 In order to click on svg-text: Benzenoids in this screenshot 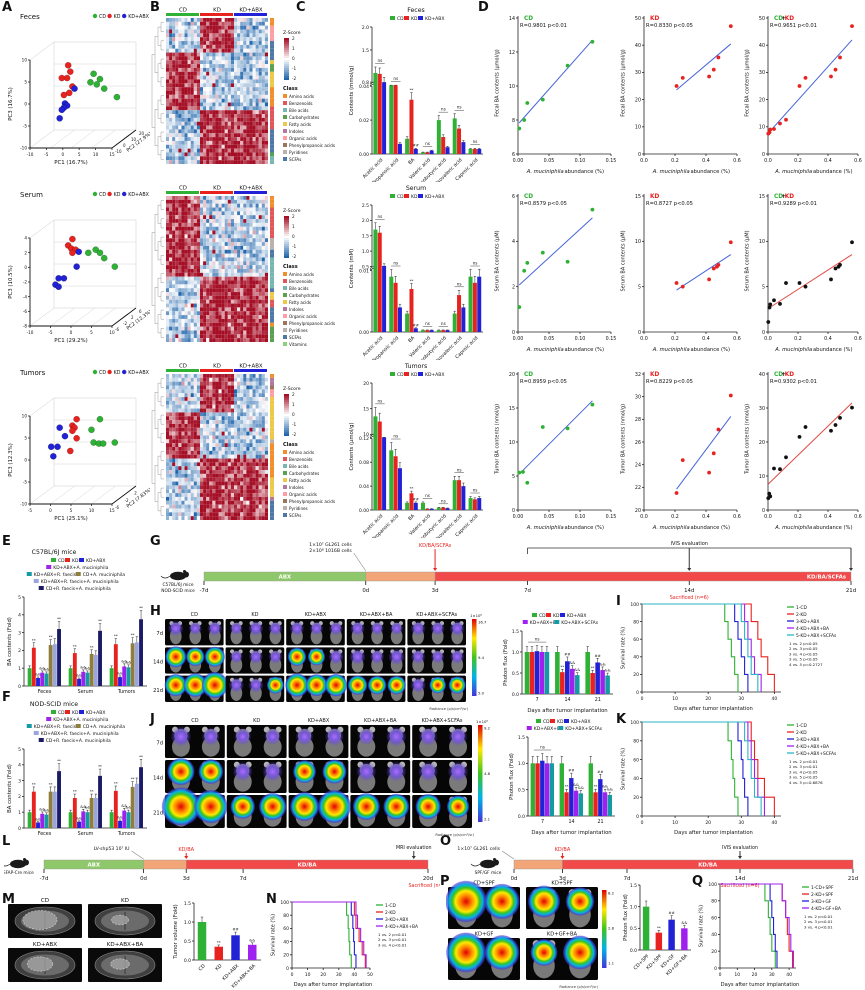, I will do `click(301, 459)`.